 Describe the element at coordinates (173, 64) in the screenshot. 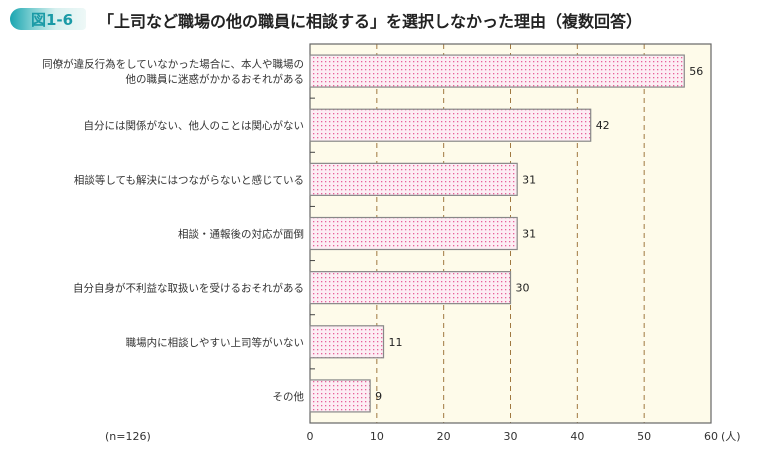

I see `category-label: 同僚が違反行為をしていなかった場合に、本人や職場の` at that location.